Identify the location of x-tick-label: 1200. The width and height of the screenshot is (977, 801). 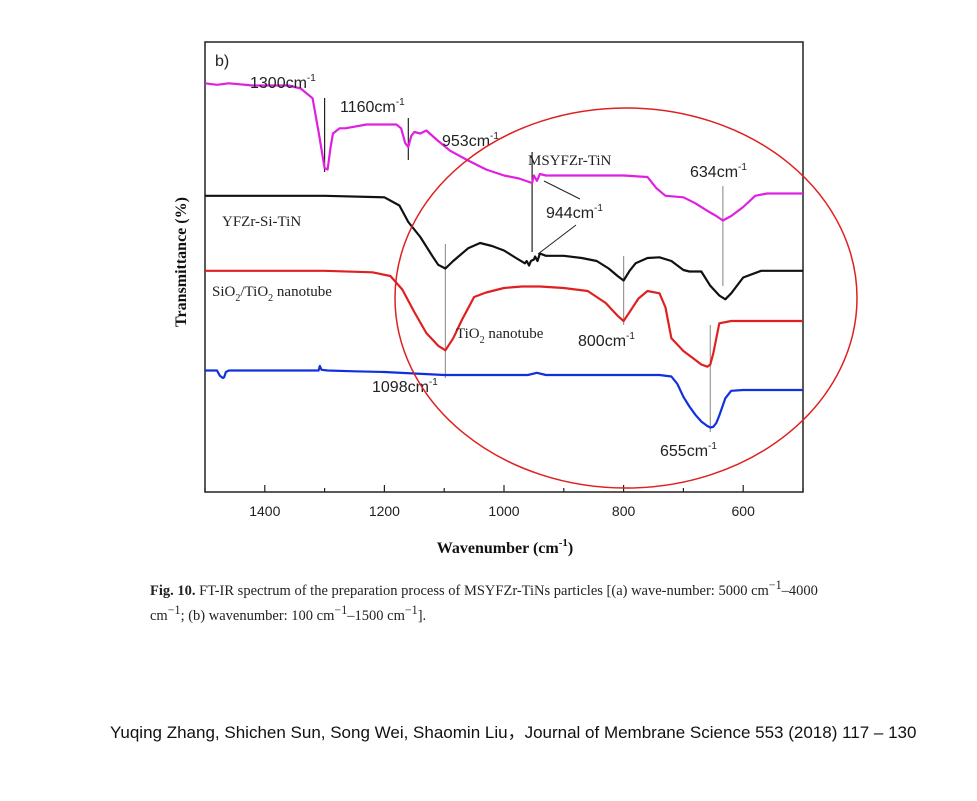
(384, 511).